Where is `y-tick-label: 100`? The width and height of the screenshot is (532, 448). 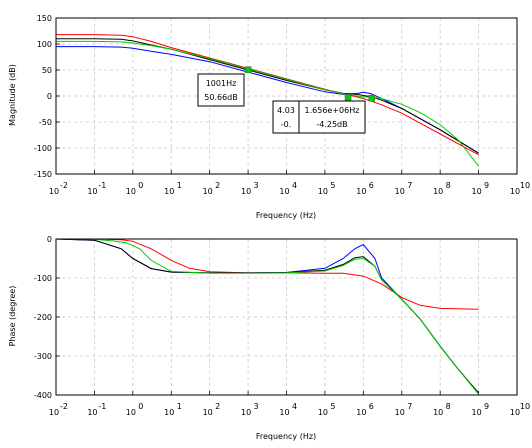
y-tick-label: 100 is located at coordinates (44, 44).